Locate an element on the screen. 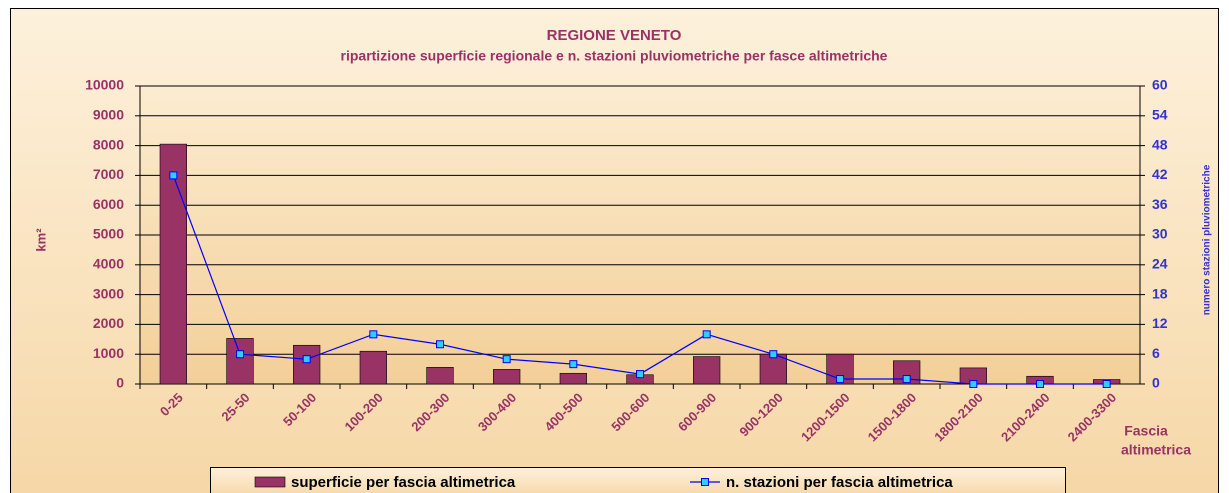 The height and width of the screenshot is (493, 1229). y2-tick-label: 48 is located at coordinates (1160, 144).